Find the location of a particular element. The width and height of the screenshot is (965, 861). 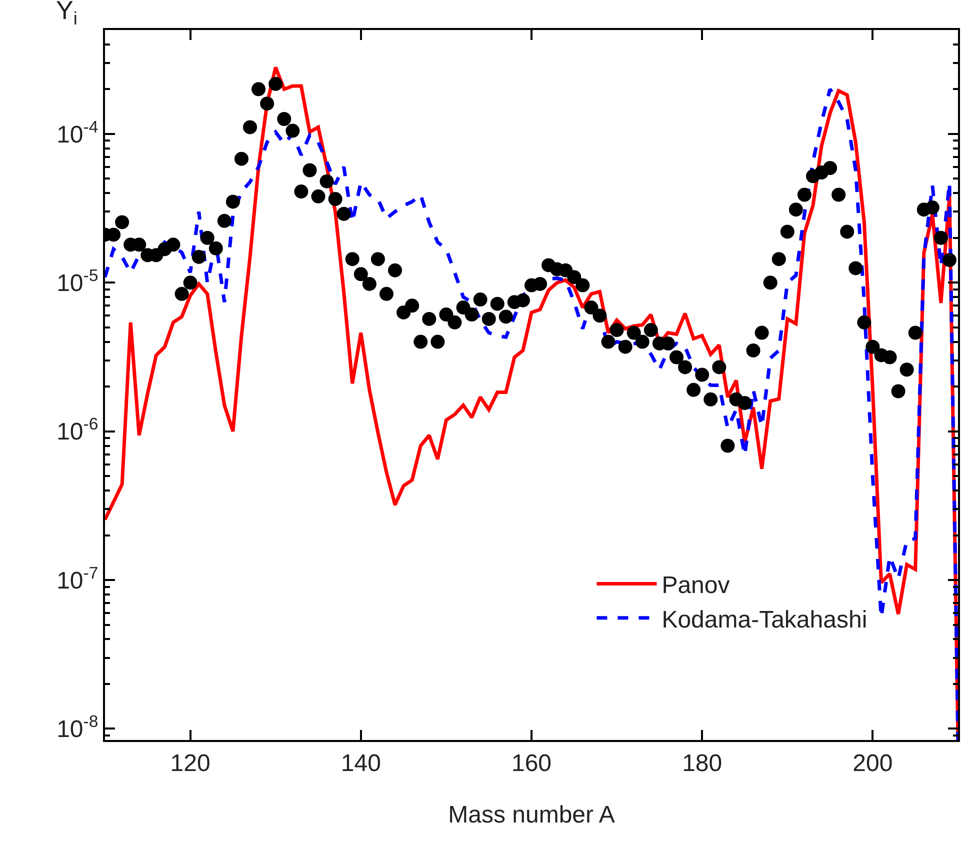

y-tick-label: 10$^{-8}$ is located at coordinates (77, 728).